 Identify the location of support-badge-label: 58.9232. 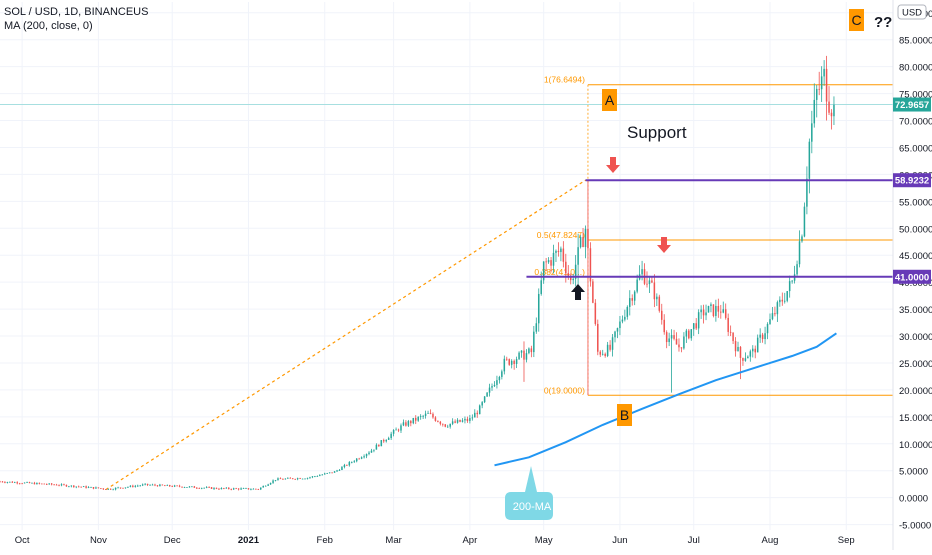
(912, 181).